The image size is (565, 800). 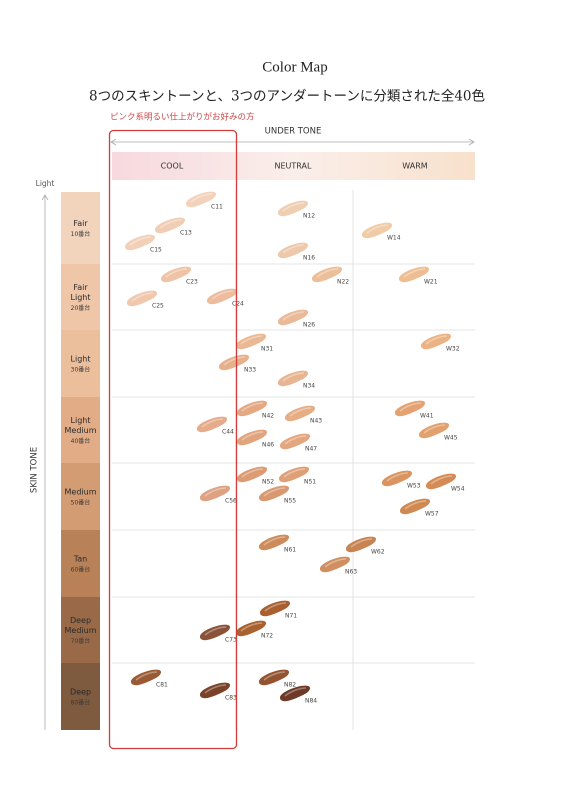 What do you see at coordinates (268, 445) in the screenshot?
I see `shade-code: N46` at bounding box center [268, 445].